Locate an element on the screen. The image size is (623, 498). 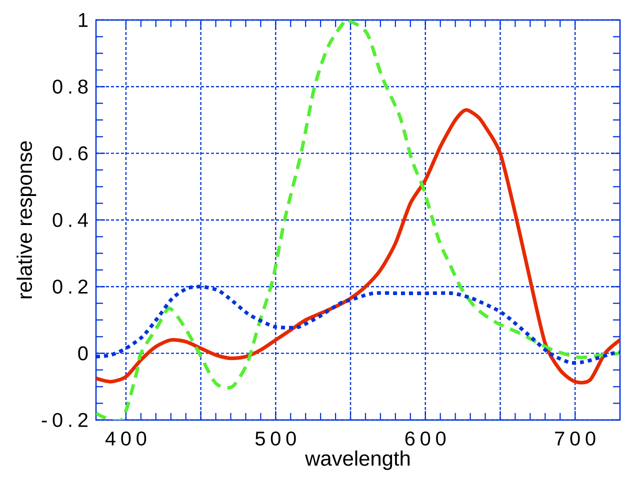
x-tick-label: 7 0 0 is located at coordinates (575, 439).